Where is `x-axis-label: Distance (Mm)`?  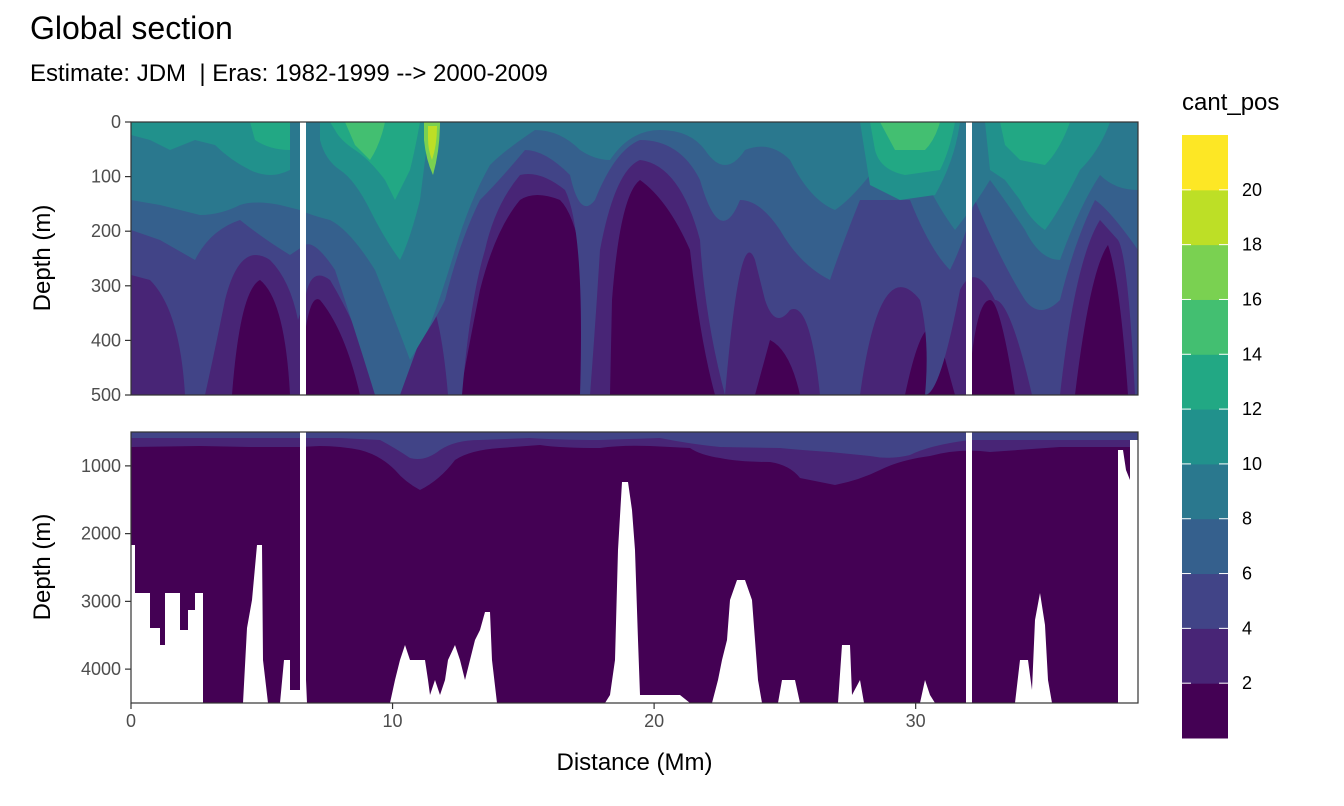
x-axis-label: Distance (Mm) is located at coordinates (634, 762).